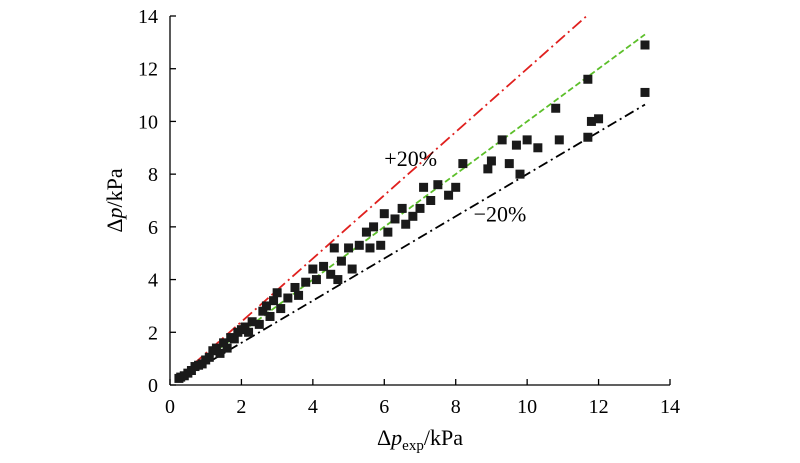 Image resolution: width=800 pixels, height=463 pixels. I want to click on x-tick-label: 0, so click(170, 407).